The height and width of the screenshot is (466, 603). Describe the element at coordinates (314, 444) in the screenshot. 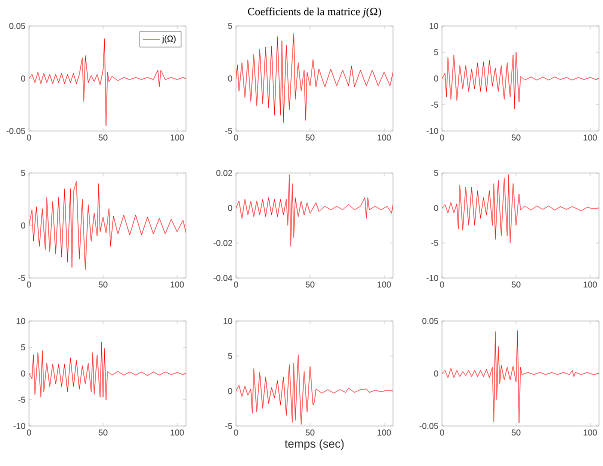

I see `x-axis-title: temps (sec)` at that location.